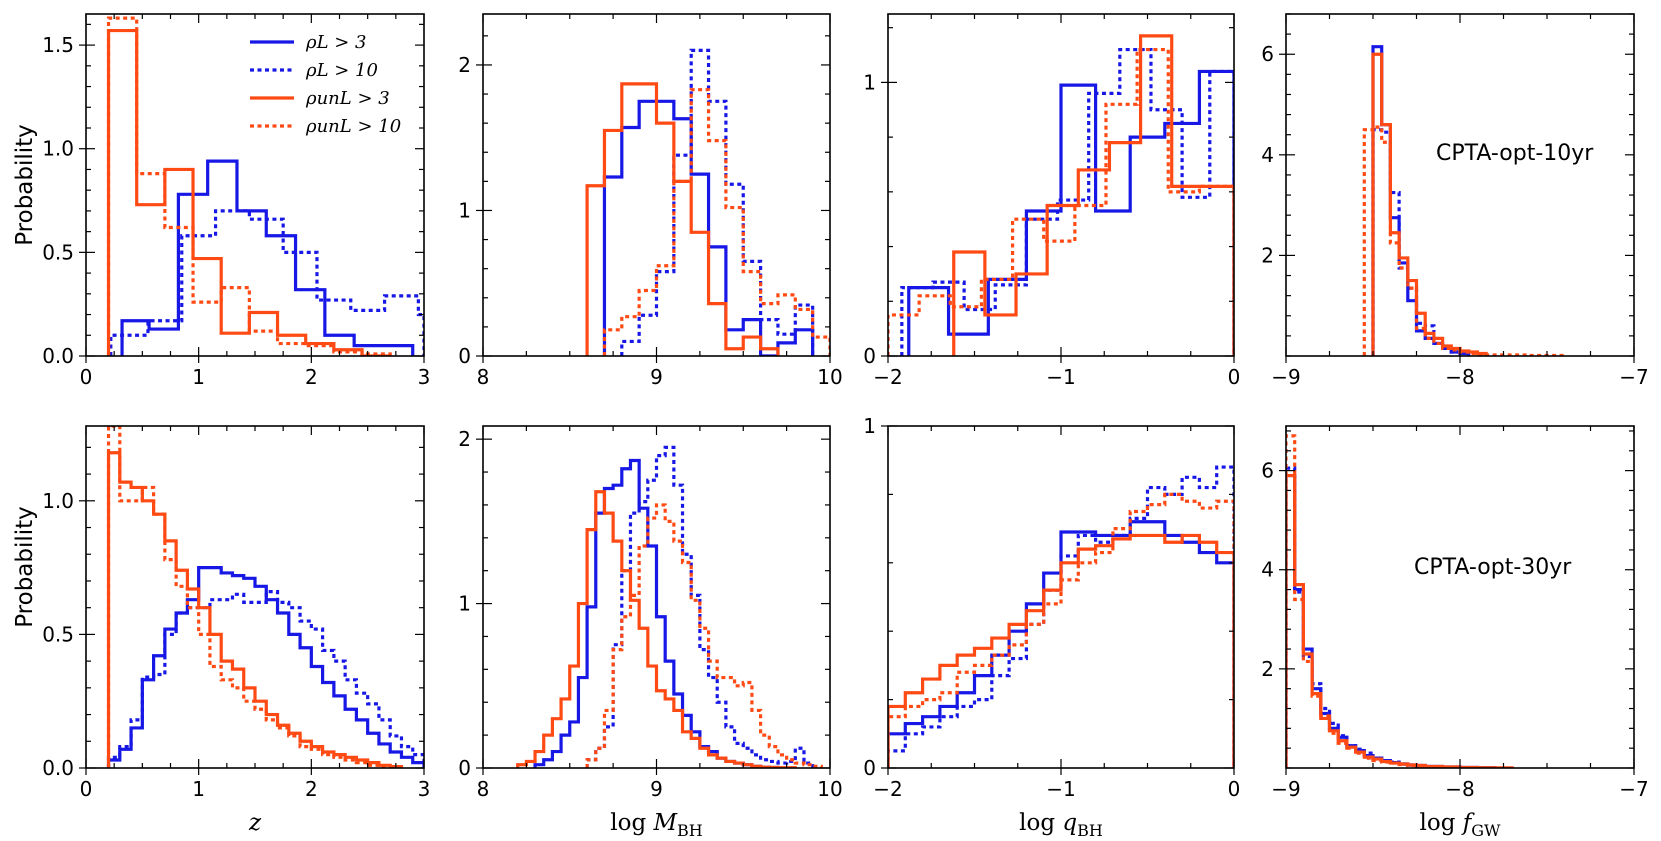  What do you see at coordinates (198, 377) in the screenshot?
I see `x-tick-label: 1` at bounding box center [198, 377].